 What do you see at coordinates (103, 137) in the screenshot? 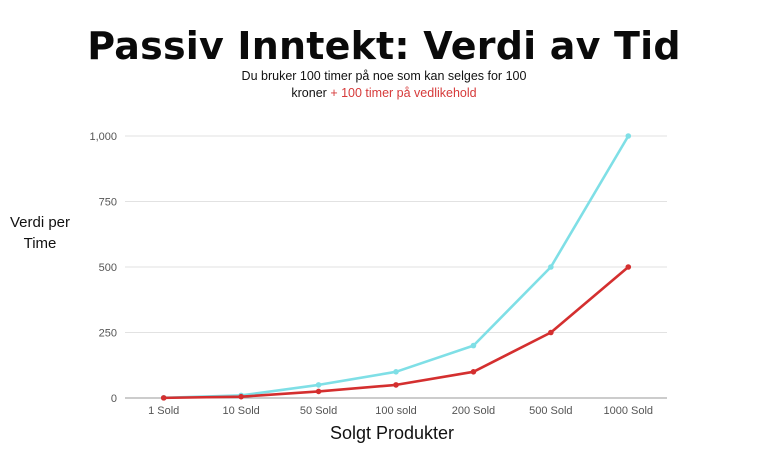
I see `y-tick-label: 1,000` at bounding box center [103, 137].